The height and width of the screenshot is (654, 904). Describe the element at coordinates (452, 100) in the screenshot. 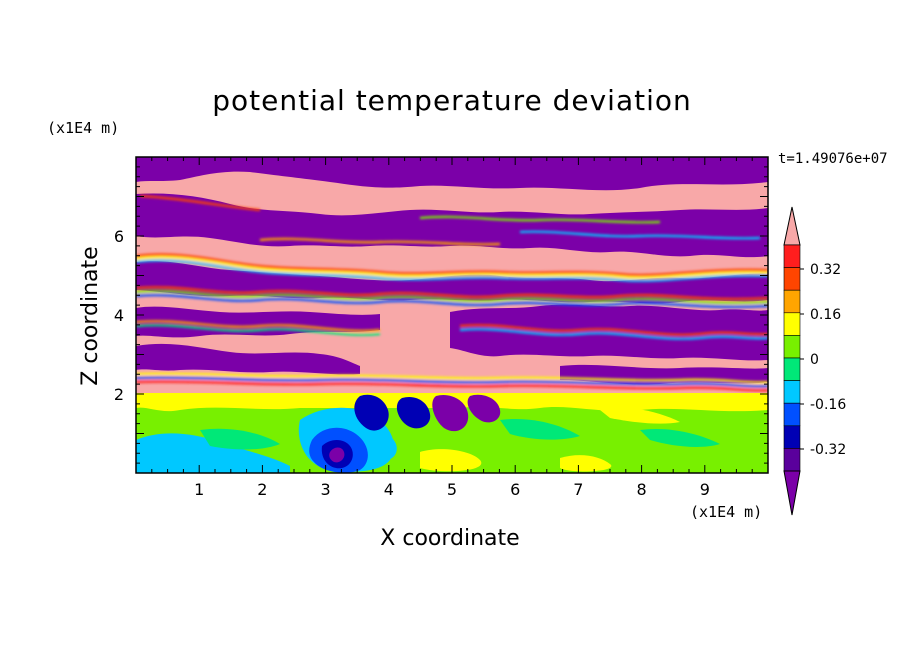

I see `chart-title: potential temperature deviation` at that location.